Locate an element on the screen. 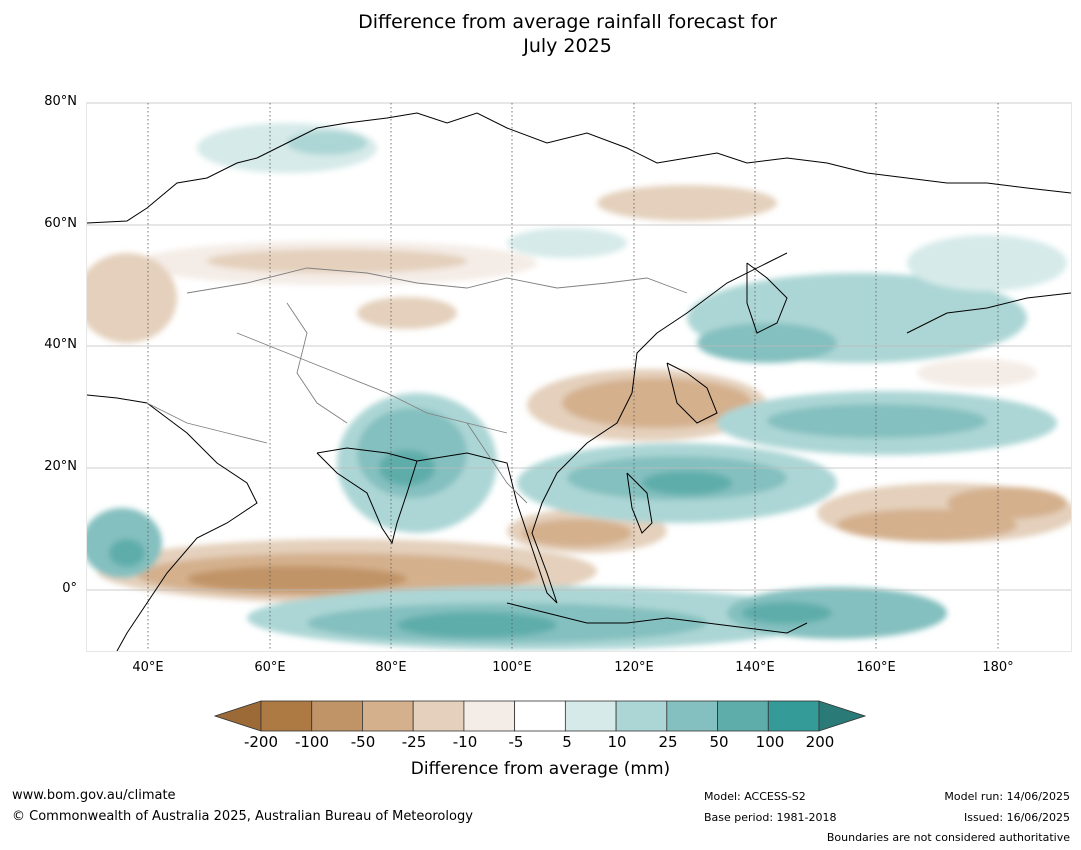  title-line-2: July 2025 is located at coordinates (567, 46).